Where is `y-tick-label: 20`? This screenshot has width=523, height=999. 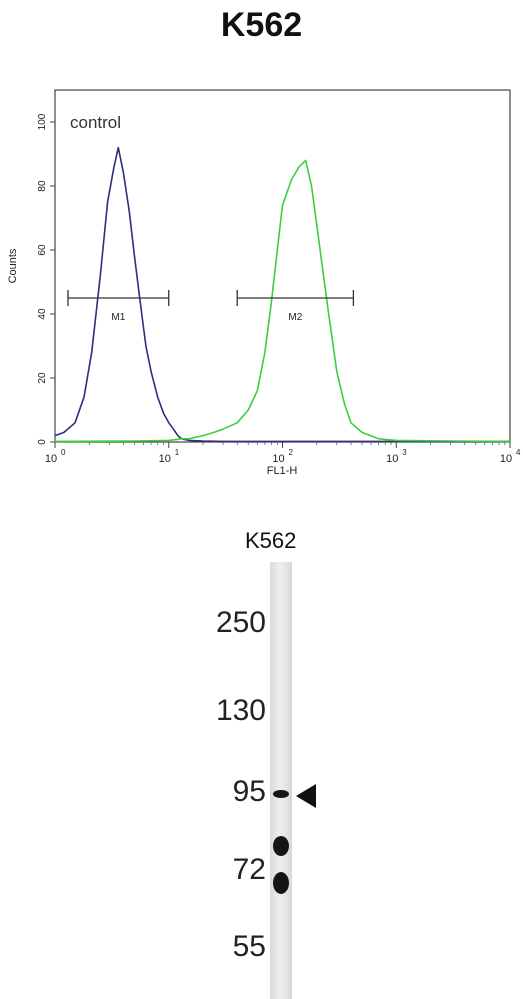
y-tick-label: 20 is located at coordinates (42, 378).